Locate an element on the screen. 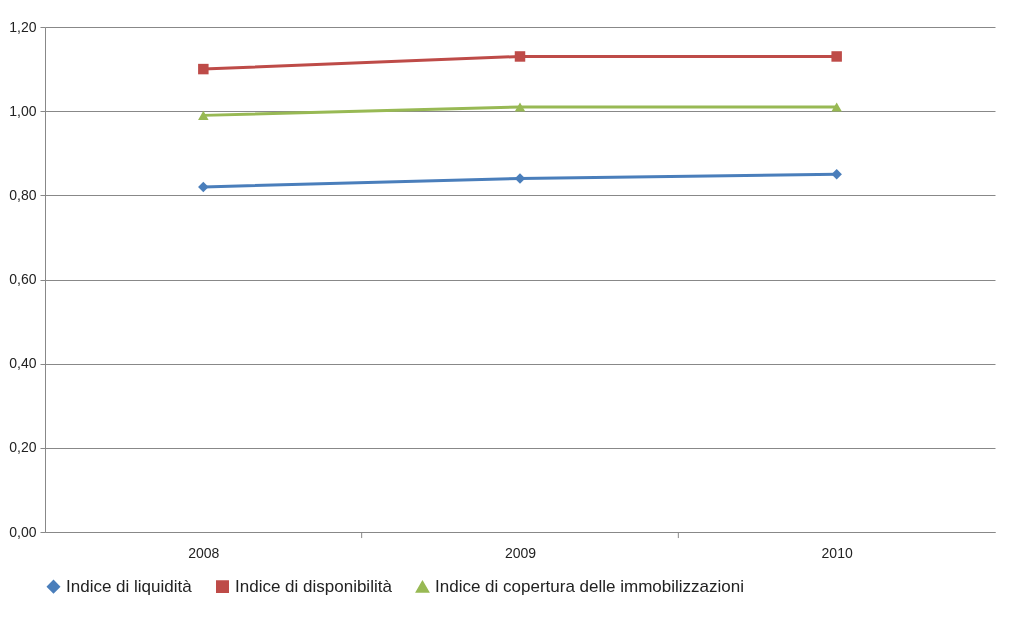 Image resolution: width=1032 pixels, height=634 pixels. legend-label: Indice di liquidità is located at coordinates (129, 586).